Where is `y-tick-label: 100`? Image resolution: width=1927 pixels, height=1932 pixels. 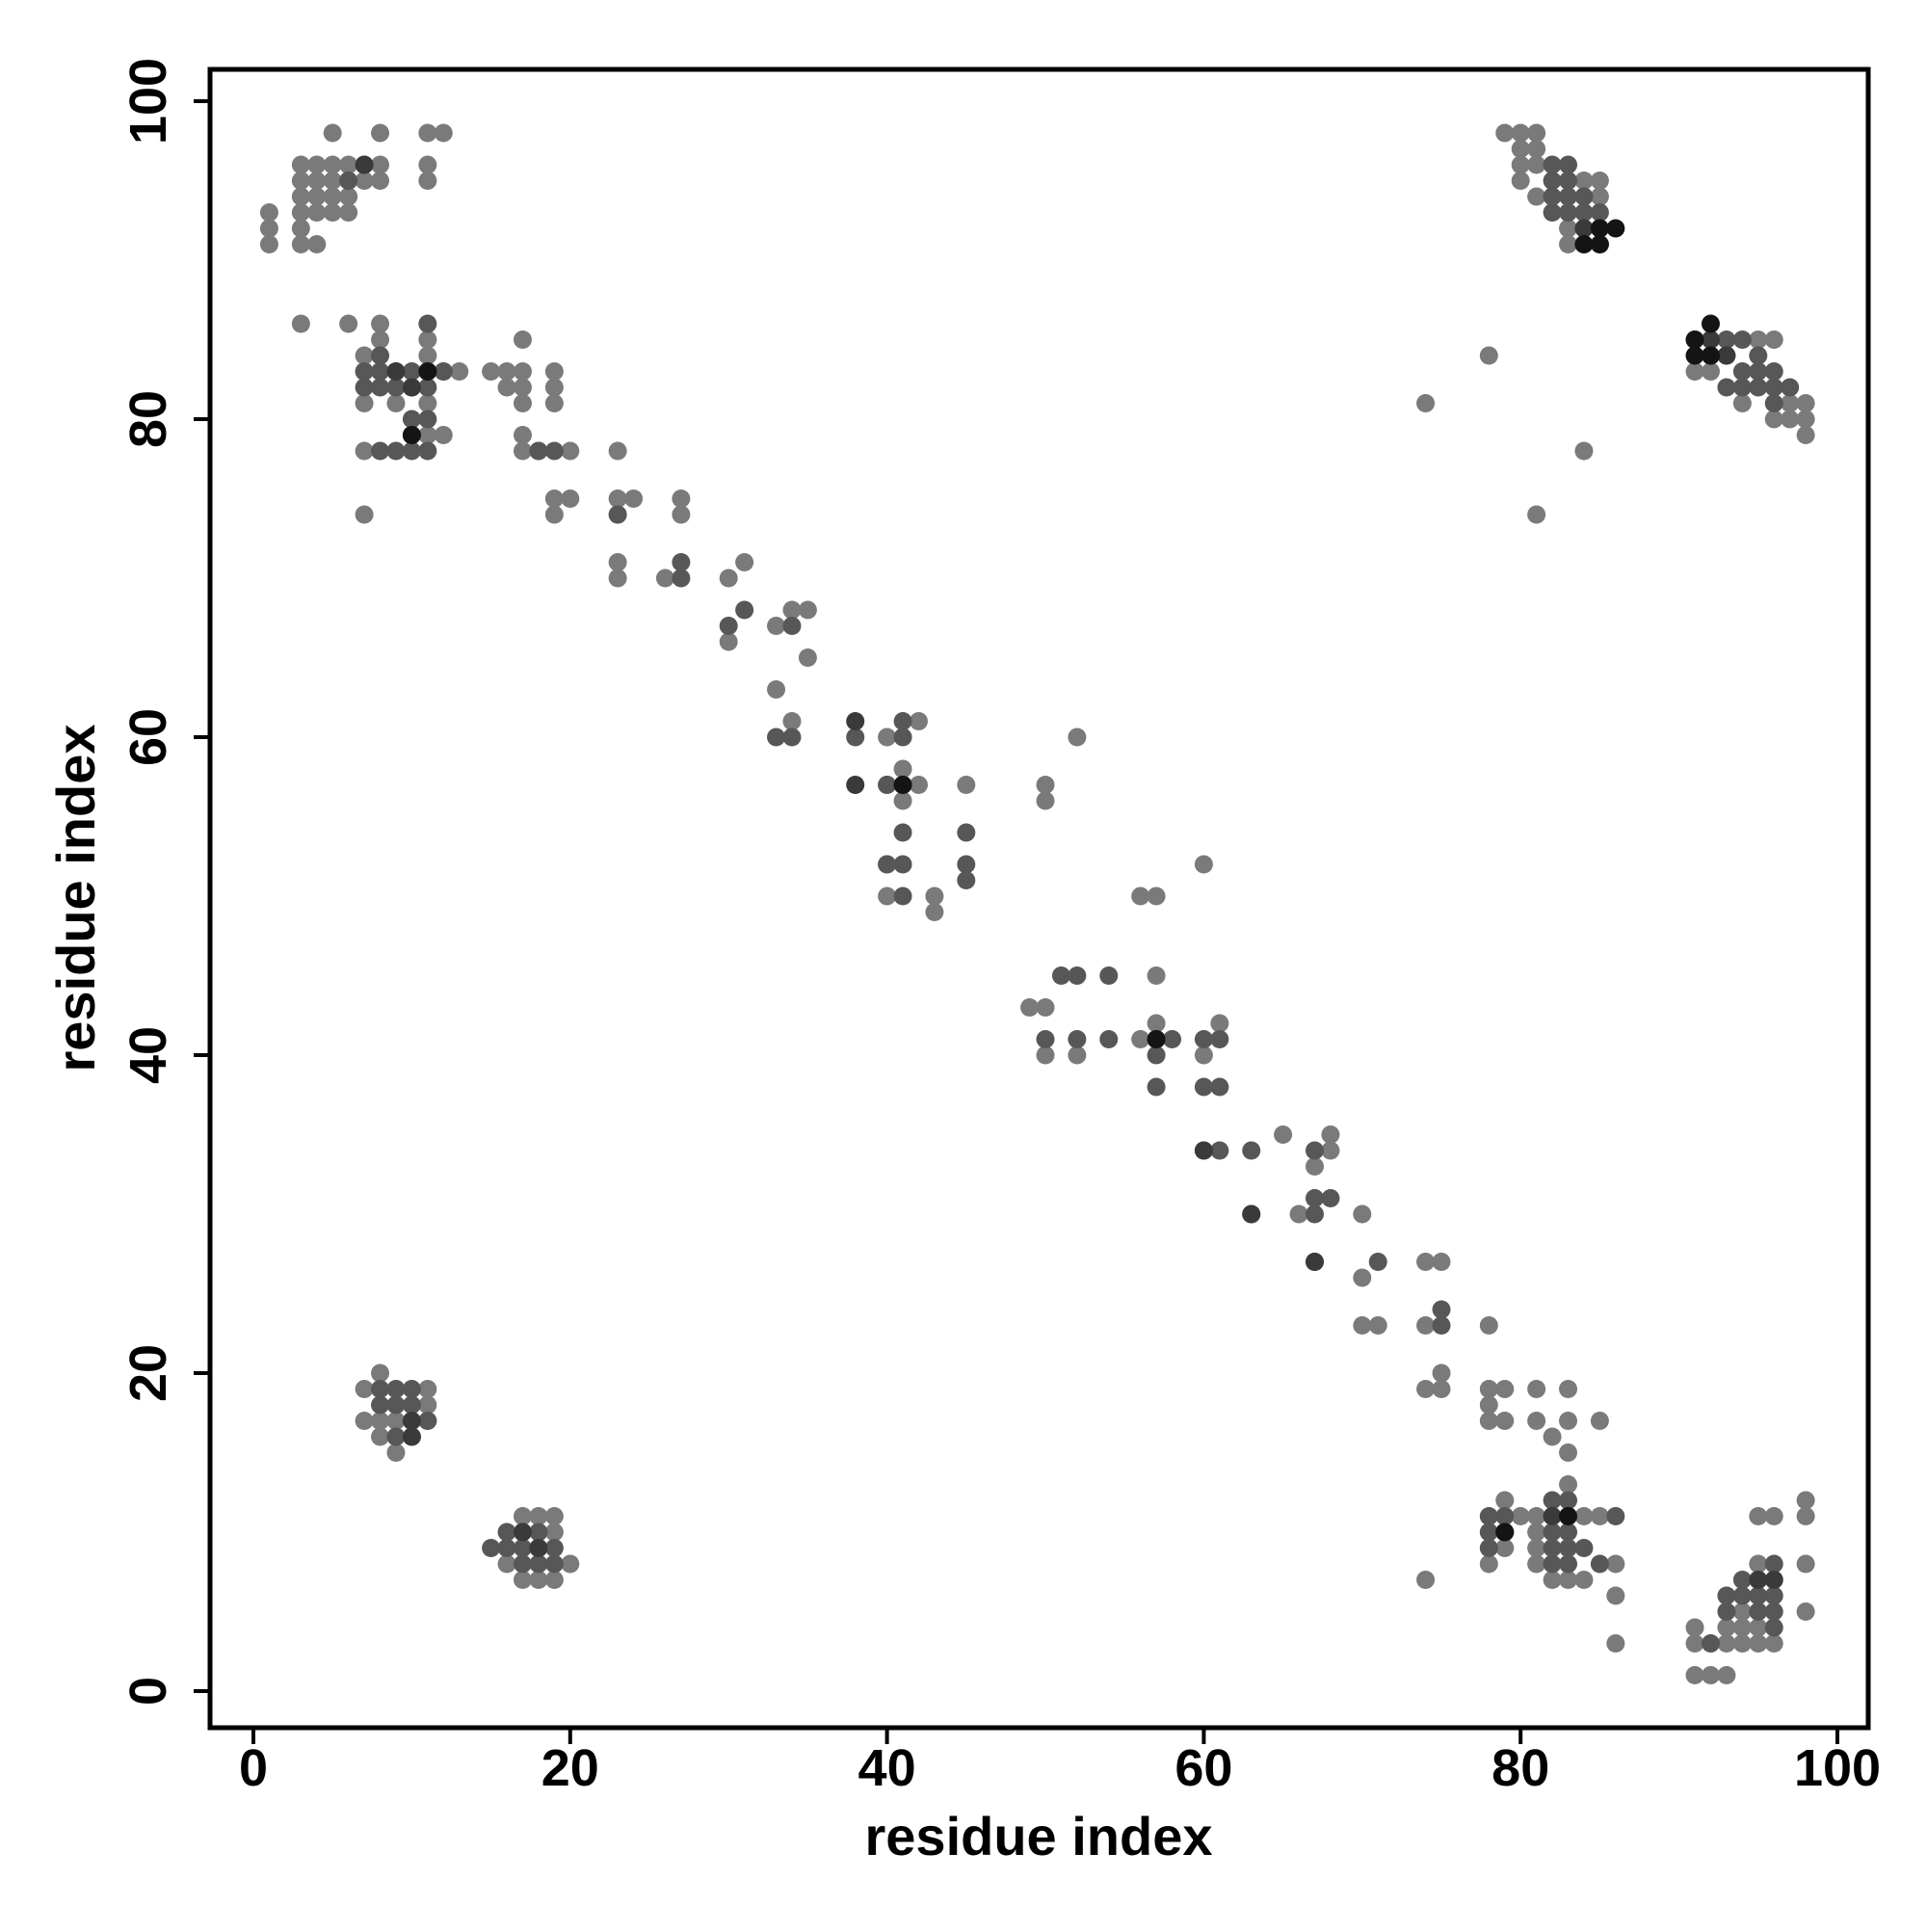
y-tick-label: 100 is located at coordinates (148, 101).